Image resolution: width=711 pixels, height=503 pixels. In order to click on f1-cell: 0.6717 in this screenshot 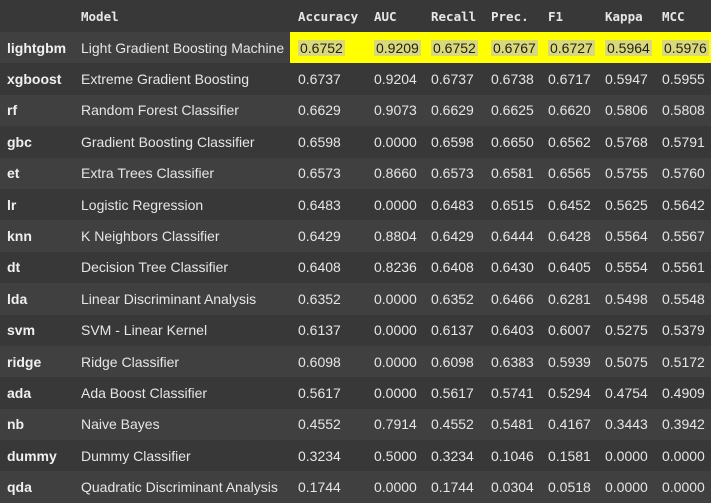, I will do `click(569, 79)`.